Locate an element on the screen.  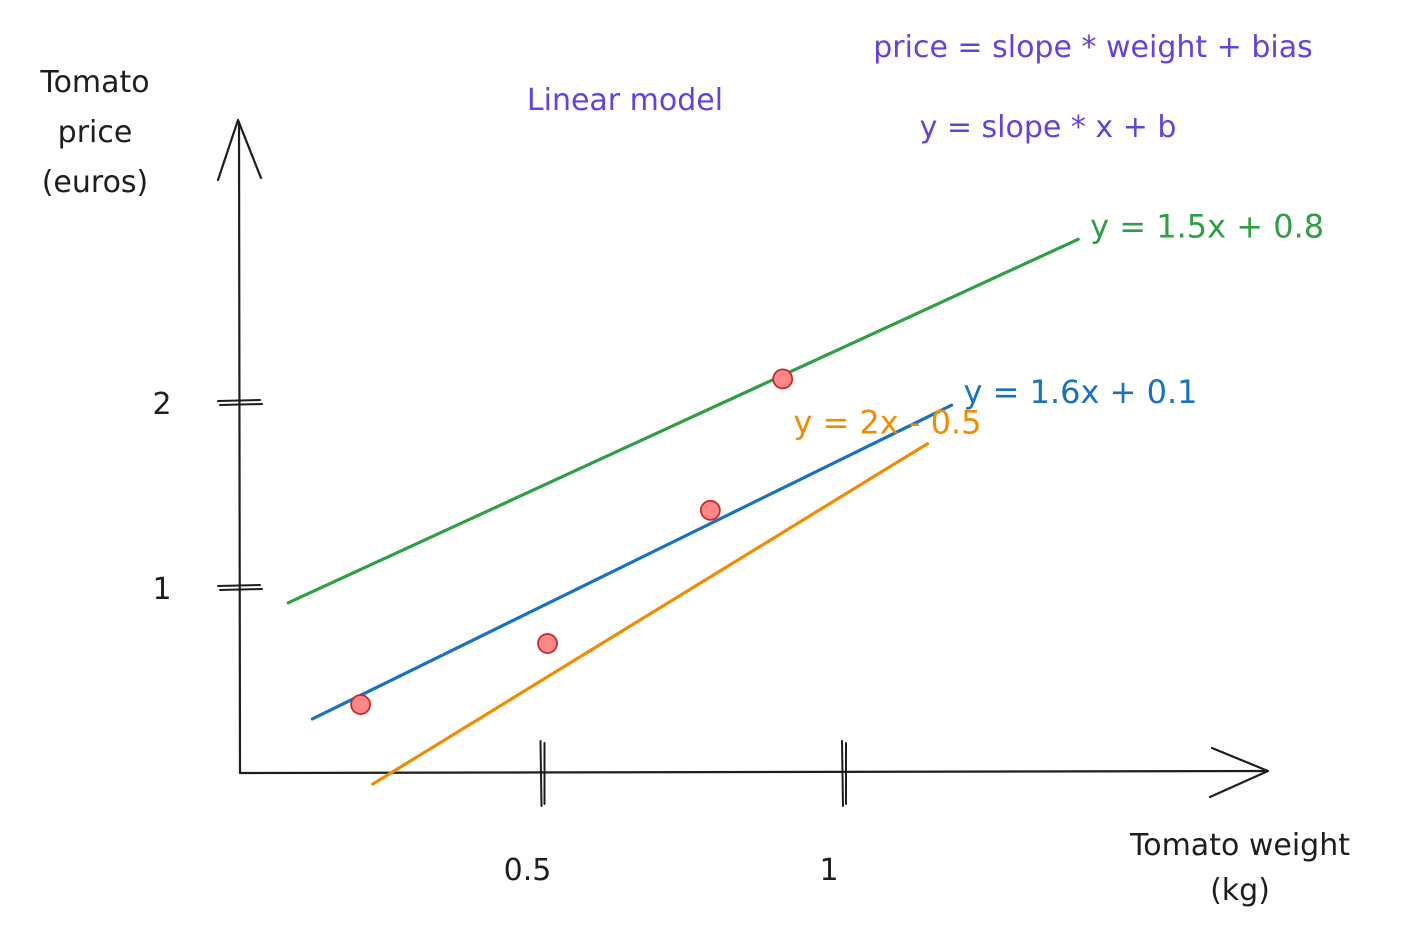
x-axis-arrowhead is located at coordinates (1239, 772).